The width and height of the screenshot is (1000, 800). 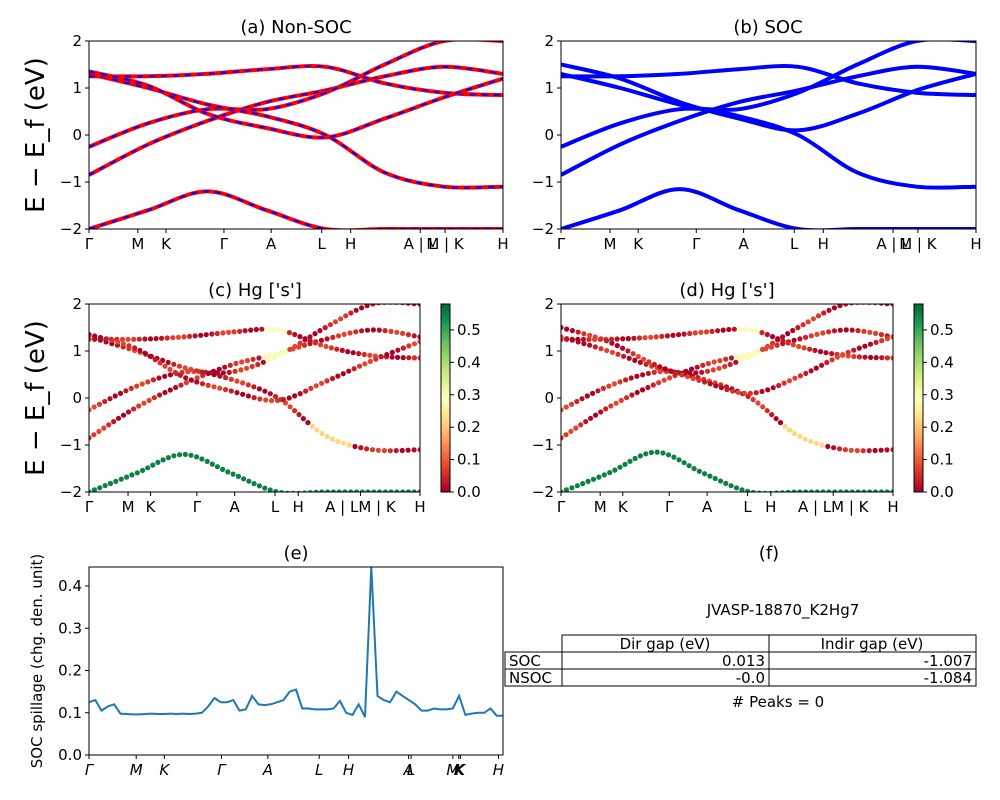 What do you see at coordinates (918, 244) in the screenshot?
I see `x-tick-label: M | K` at bounding box center [918, 244].